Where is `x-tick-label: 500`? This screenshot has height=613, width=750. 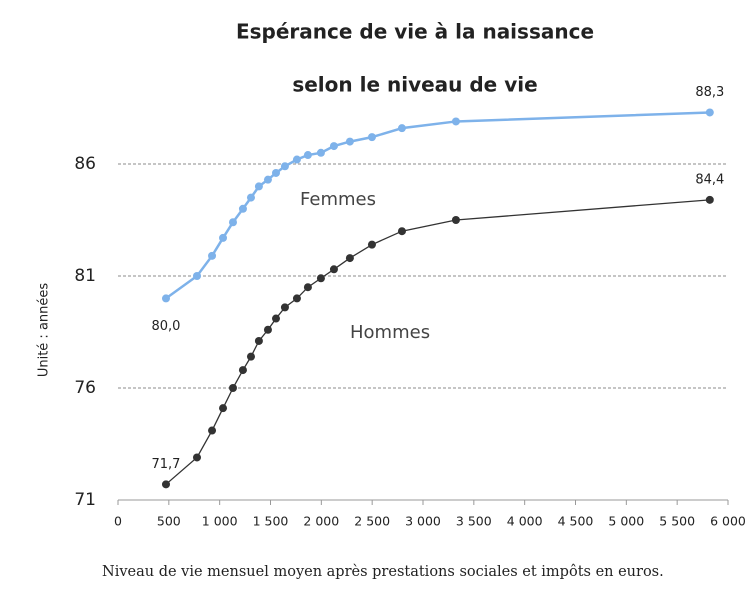
x-tick-label: 500 is located at coordinates (169, 521).